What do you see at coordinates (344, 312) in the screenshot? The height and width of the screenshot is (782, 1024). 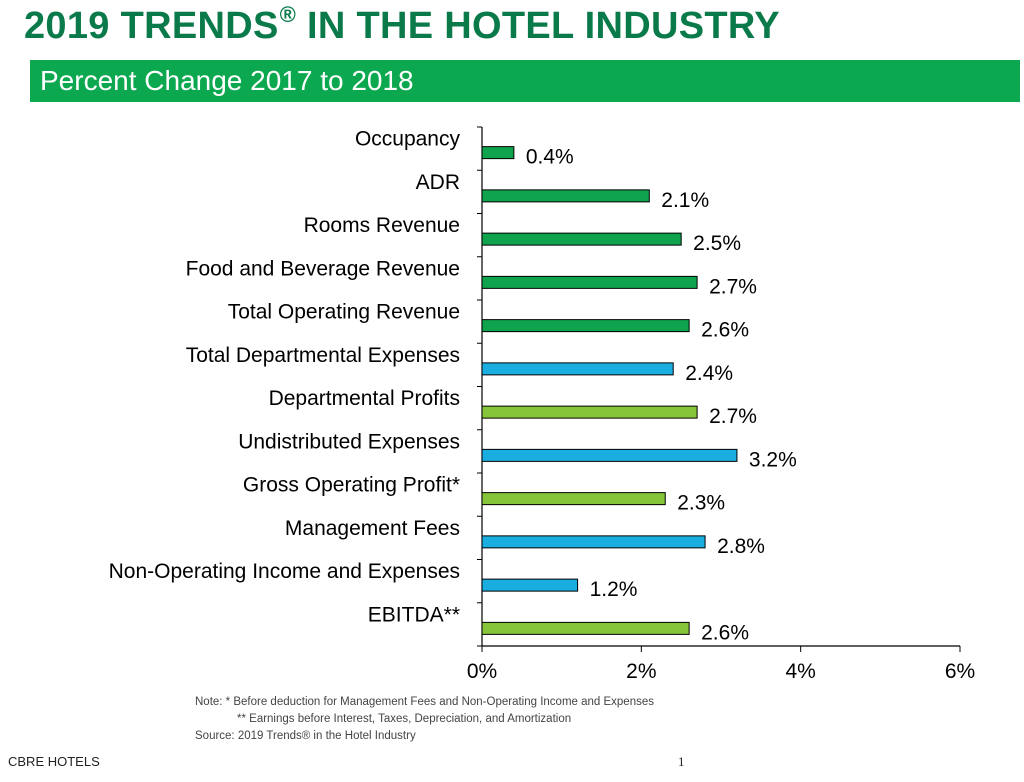 I see `category-label: Total Operating Revenue` at bounding box center [344, 312].